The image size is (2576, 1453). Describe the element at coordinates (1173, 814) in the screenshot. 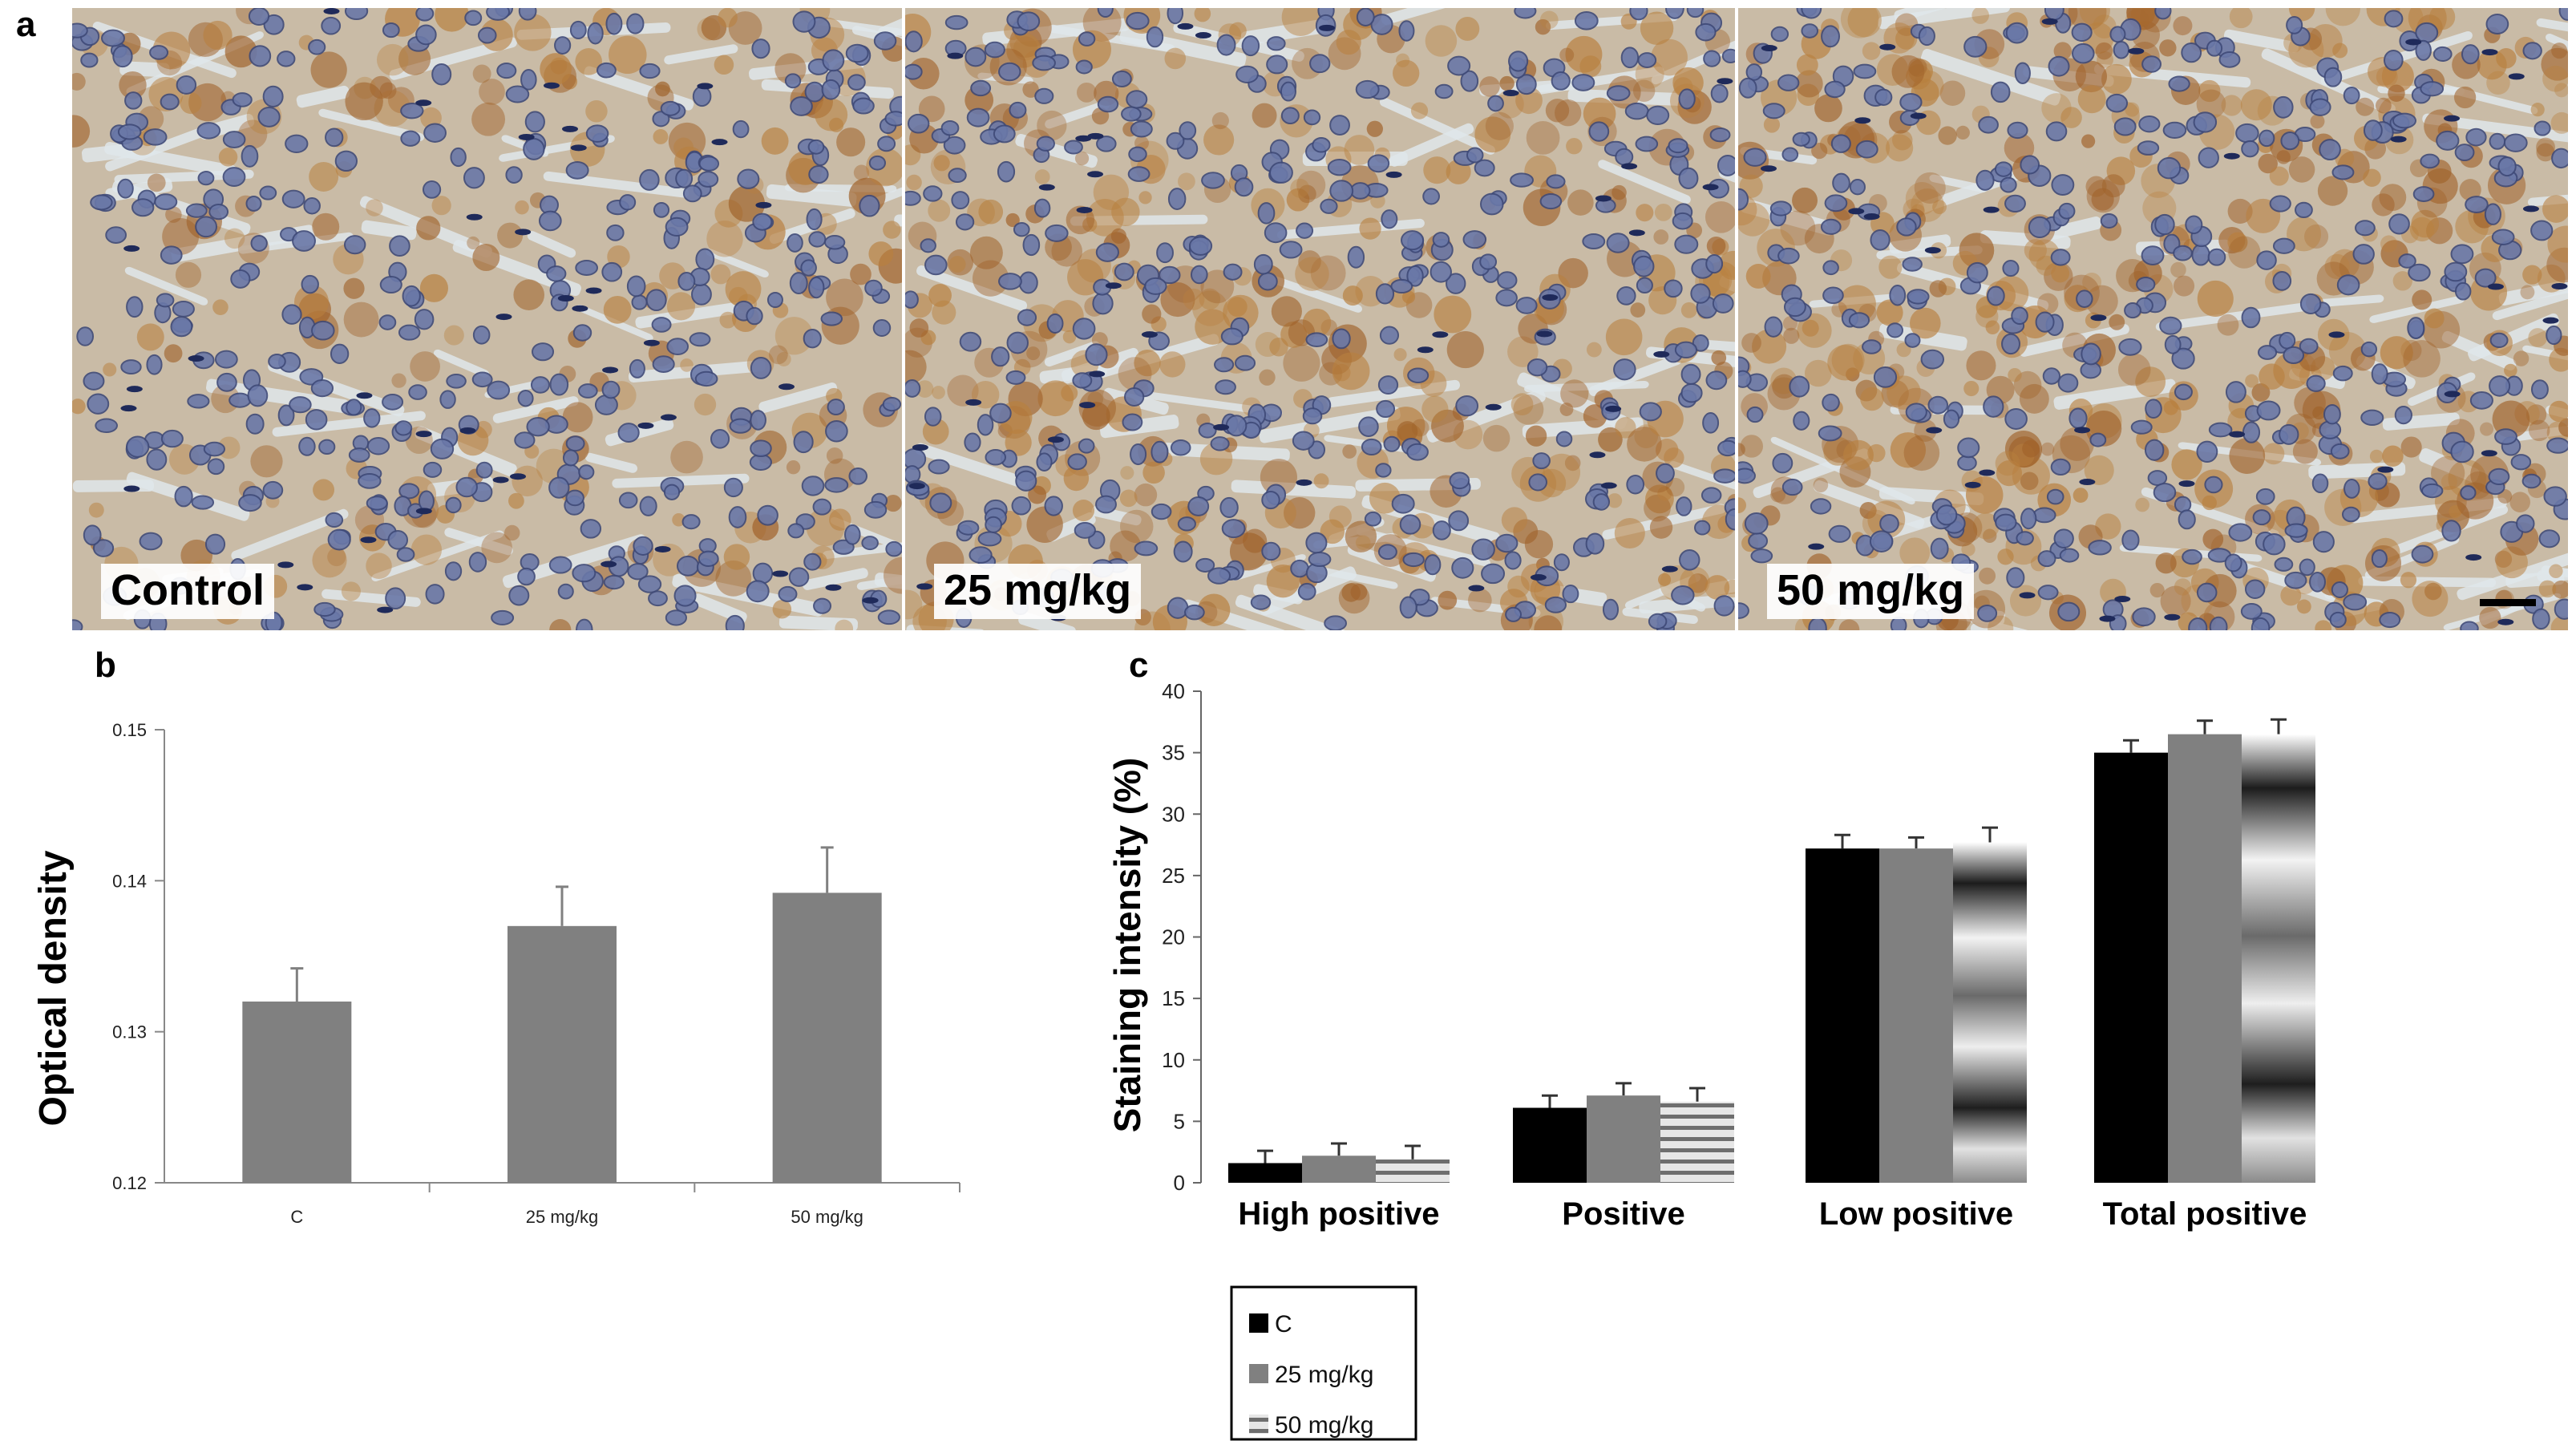

I see `y-tick-label: 30` at that location.